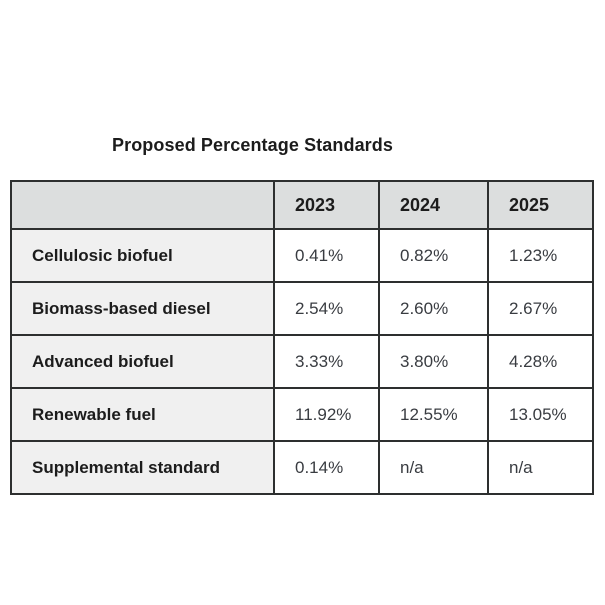 Image resolution: width=605 pixels, height=605 pixels. Describe the element at coordinates (252, 145) in the screenshot. I see `page-title: Proposed Percentage Standards` at that location.